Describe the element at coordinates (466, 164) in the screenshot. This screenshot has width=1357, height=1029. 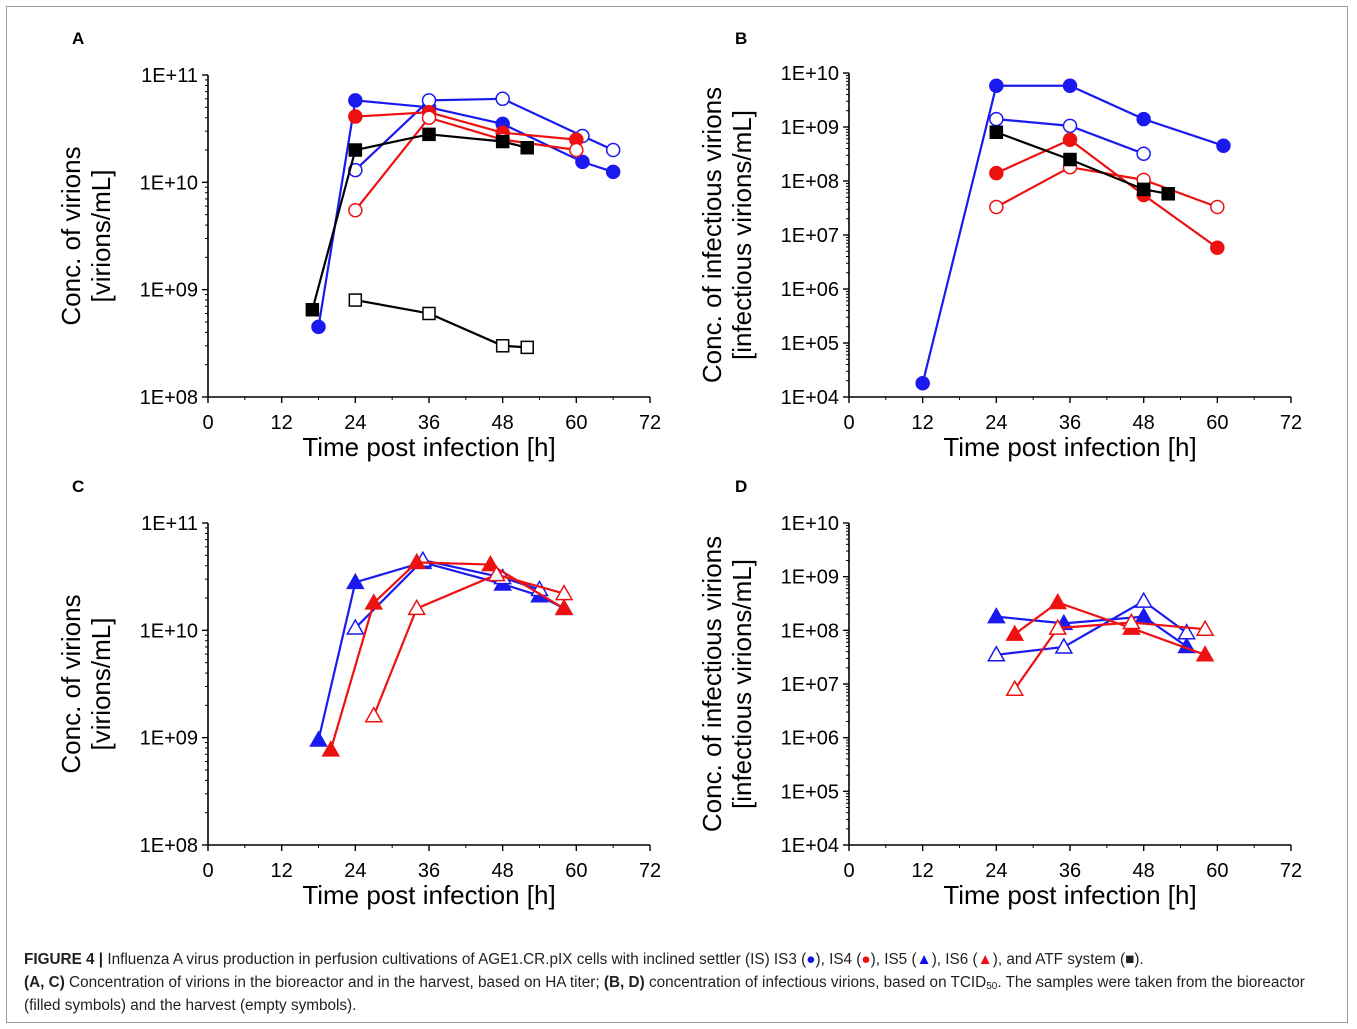
I see `series-red-circle-open` at that location.